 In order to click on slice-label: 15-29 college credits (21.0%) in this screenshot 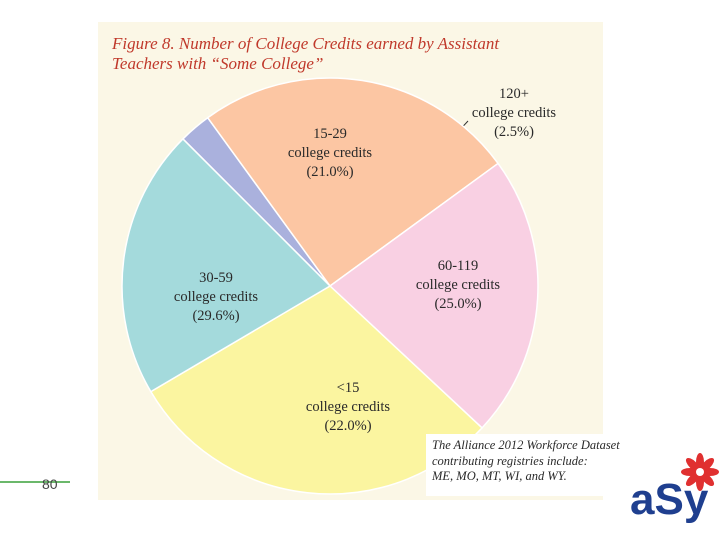, I will do `click(330, 153)`.